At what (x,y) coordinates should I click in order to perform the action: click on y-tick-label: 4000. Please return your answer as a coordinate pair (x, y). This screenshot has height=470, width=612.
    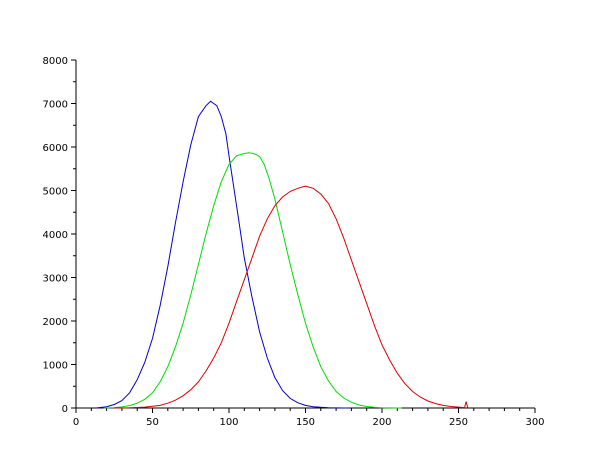
    Looking at the image, I should click on (55, 235).